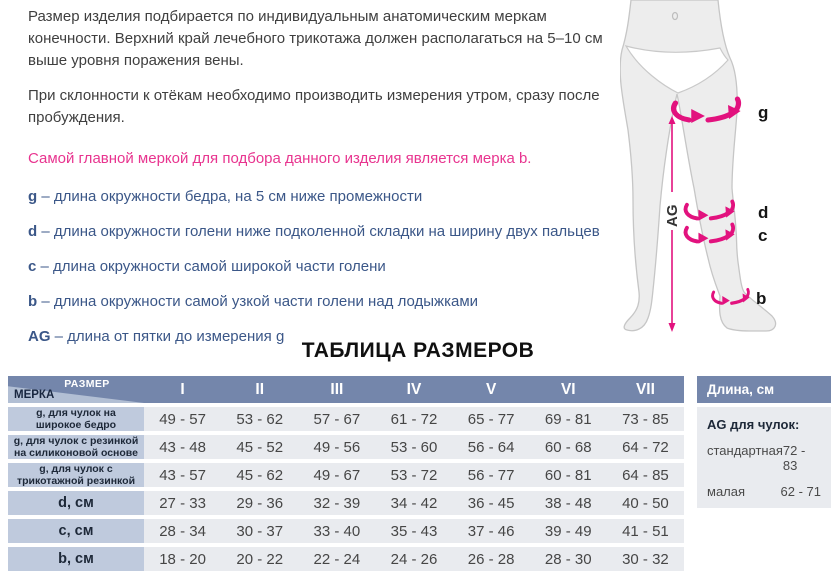 The width and height of the screenshot is (836, 571). I want to click on table-corner-cell: РАЗМЕР МЕРКА, so click(76, 389).